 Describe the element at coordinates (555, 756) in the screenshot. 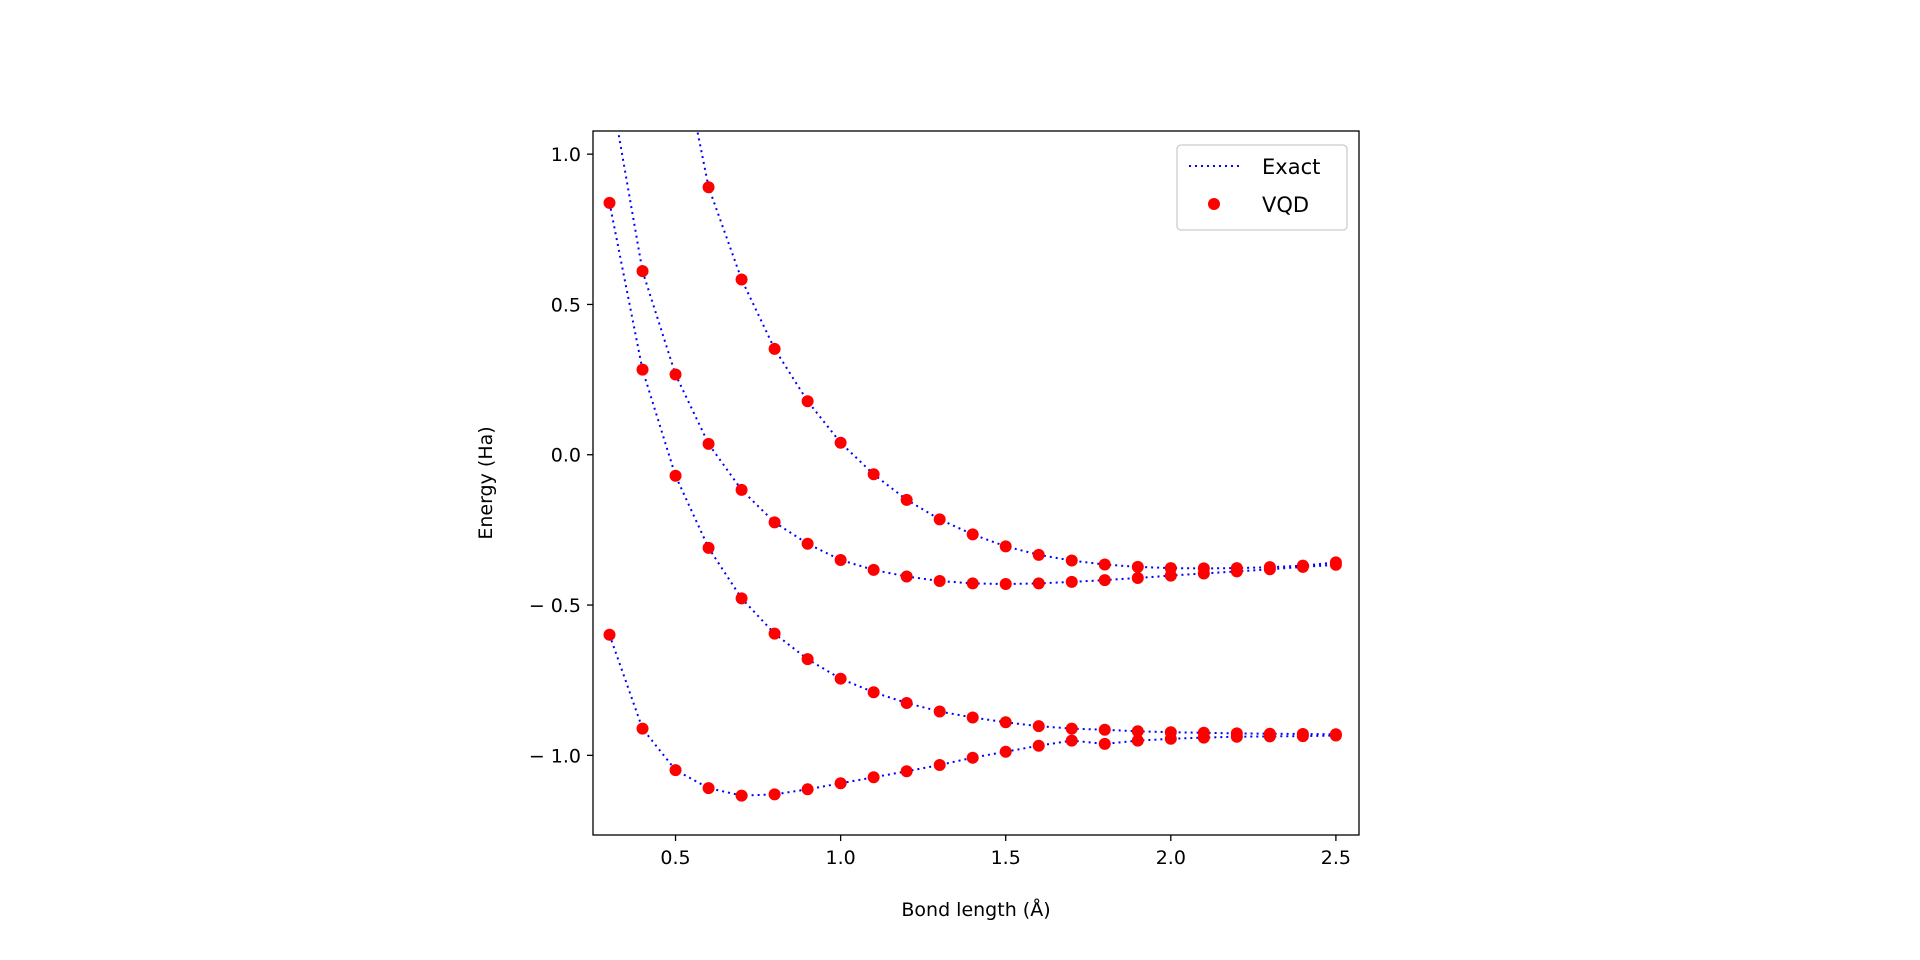

I see `y-tick-label: − 1.0` at that location.